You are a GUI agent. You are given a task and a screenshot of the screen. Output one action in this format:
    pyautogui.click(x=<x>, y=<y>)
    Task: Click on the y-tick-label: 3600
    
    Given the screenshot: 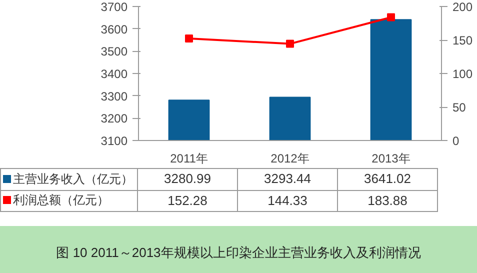 What is the action you would take?
    pyautogui.click(x=114, y=29)
    